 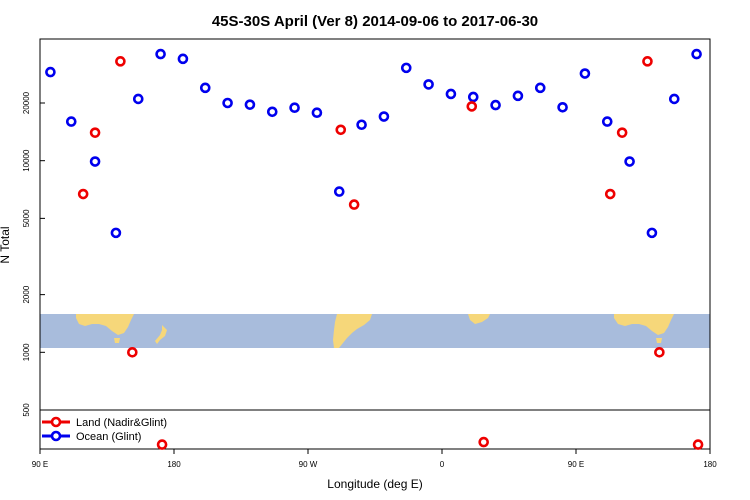 I want to click on x-axis: 90 E 180 90 W 0 90 E 180, so click(x=374, y=459).